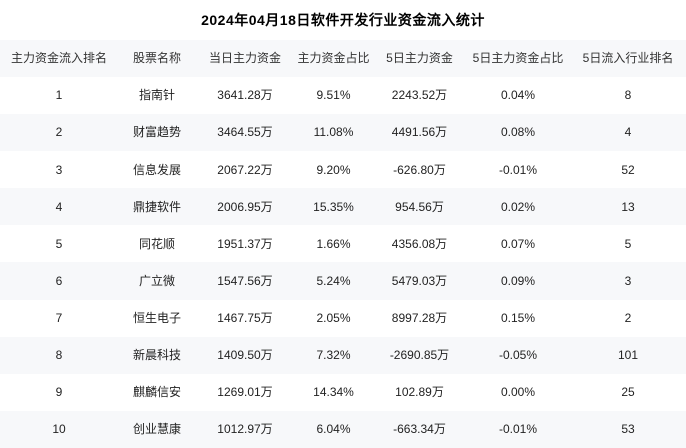 This screenshot has width=686, height=448. Describe the element at coordinates (156, 355) in the screenshot. I see `cell-stock-name: 新晨科技` at that location.